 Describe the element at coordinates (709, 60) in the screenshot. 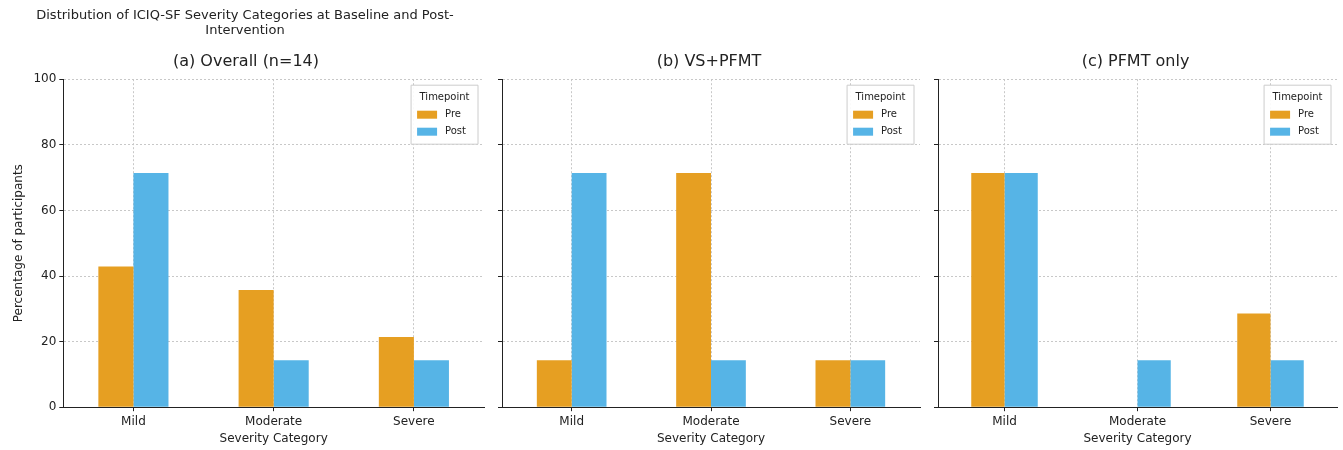

I see `chart-title: (b) VS+PFMT` at that location.